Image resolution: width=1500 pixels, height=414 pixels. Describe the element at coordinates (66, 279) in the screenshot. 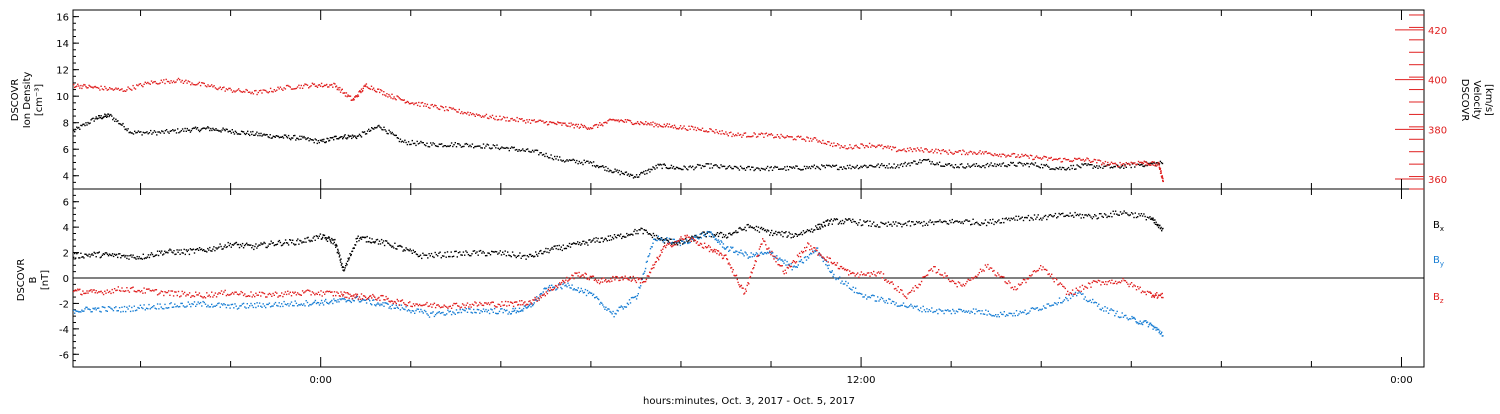

I see `tick-label: 0` at that location.